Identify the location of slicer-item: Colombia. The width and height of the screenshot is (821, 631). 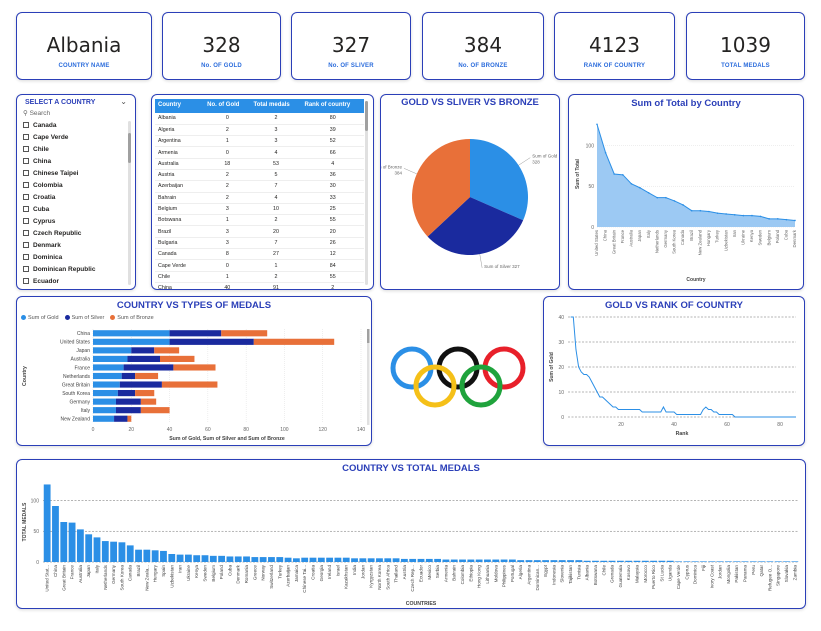
(75, 185).